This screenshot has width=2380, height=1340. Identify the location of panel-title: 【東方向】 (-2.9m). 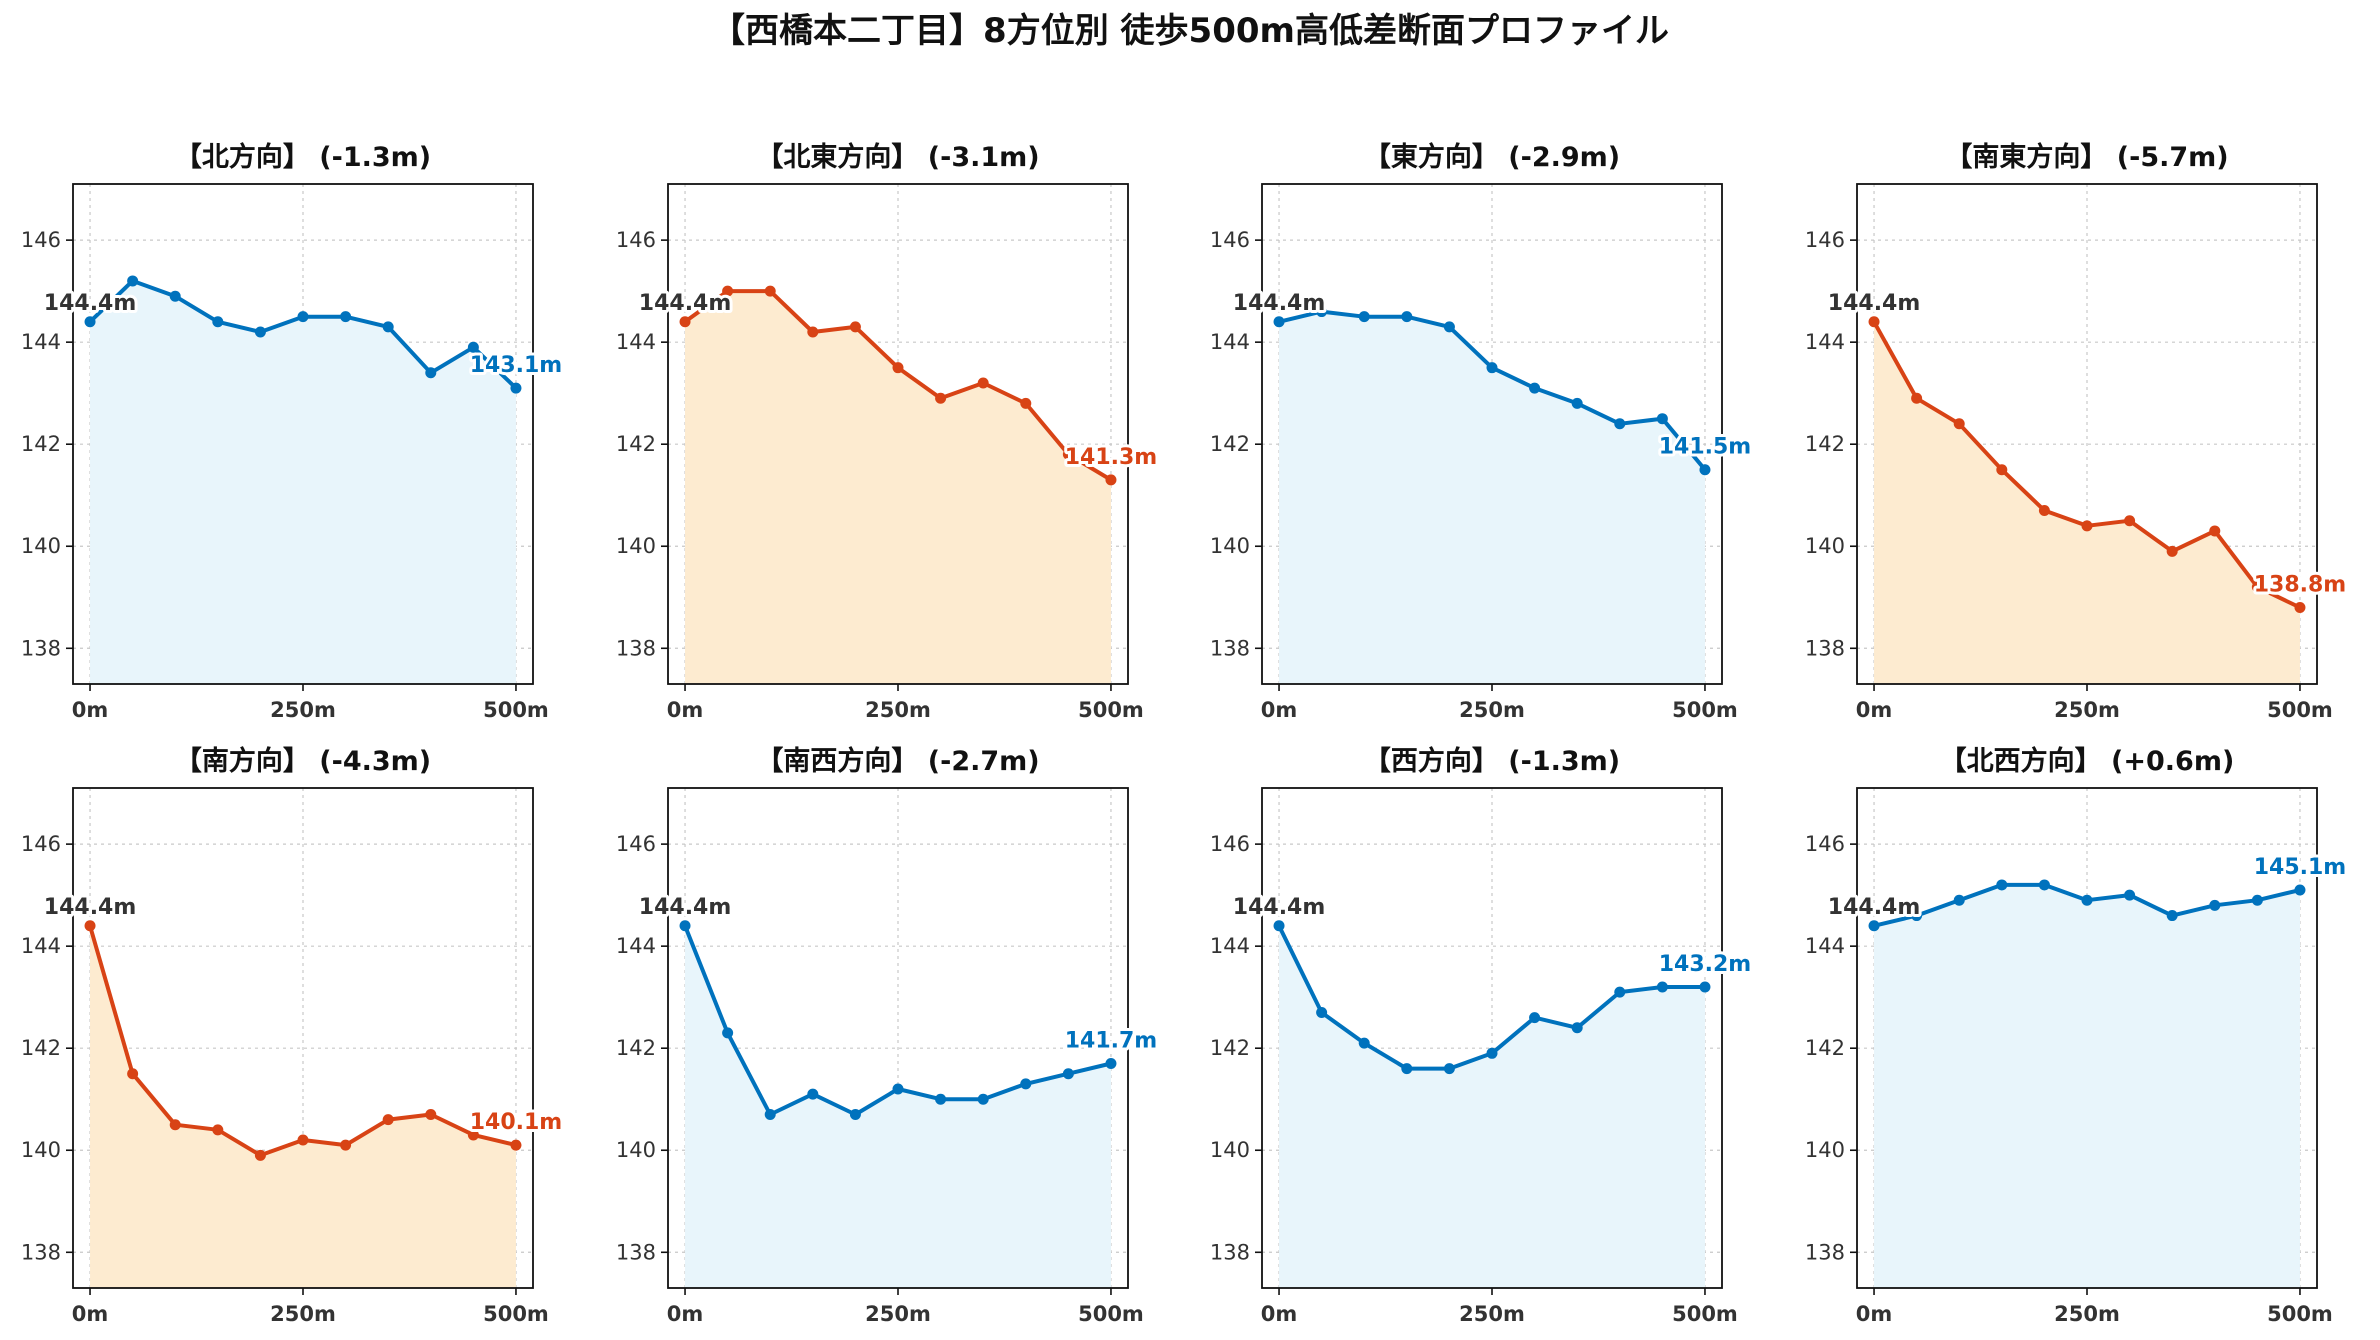
(1492, 157).